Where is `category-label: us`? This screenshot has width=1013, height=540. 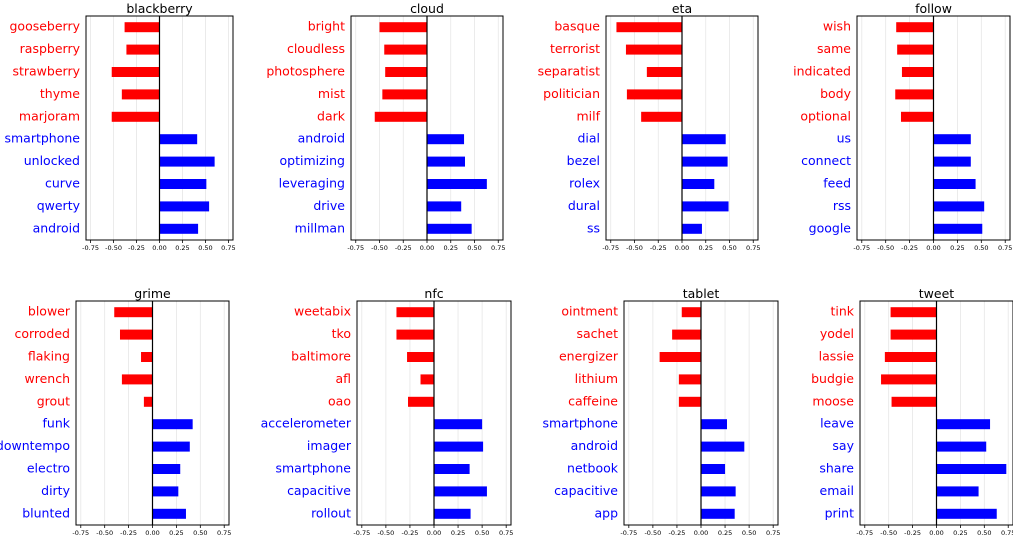 category-label: us is located at coordinates (844, 138).